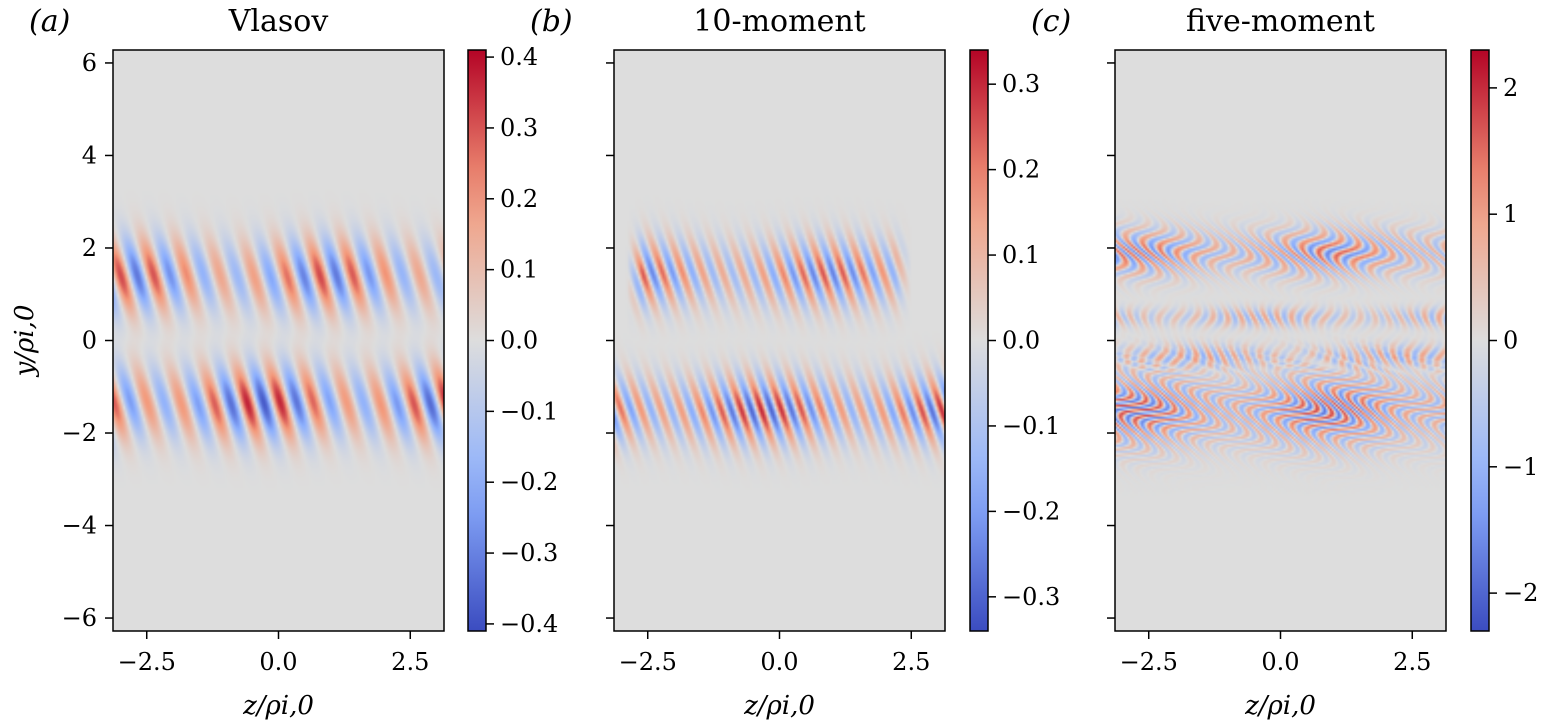  Describe the element at coordinates (1520, 467) in the screenshot. I see `colorbar-tick-label: −1` at that location.